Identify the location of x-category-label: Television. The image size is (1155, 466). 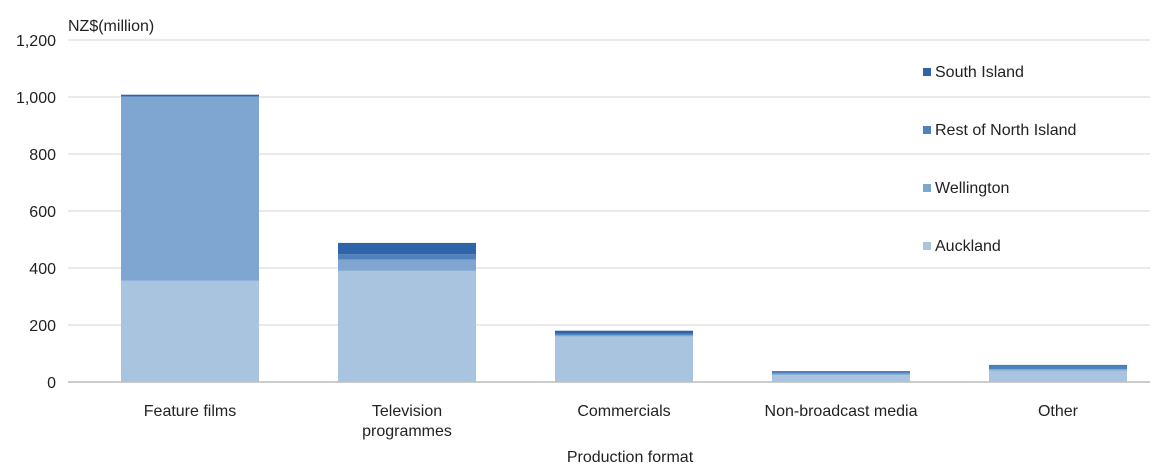
(407, 411).